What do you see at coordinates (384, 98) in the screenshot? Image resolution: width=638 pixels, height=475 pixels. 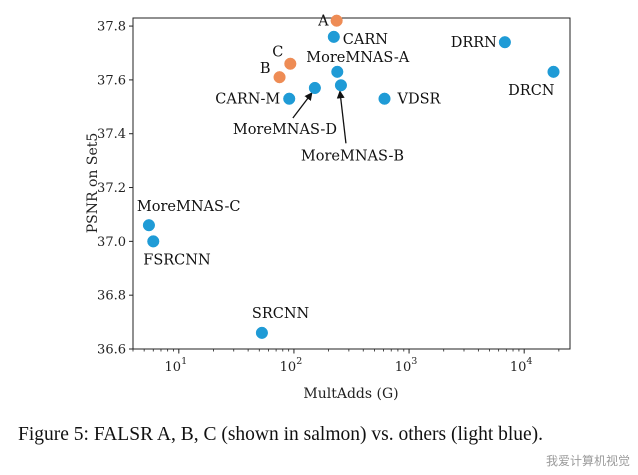 I see `point-vdsr` at bounding box center [384, 98].